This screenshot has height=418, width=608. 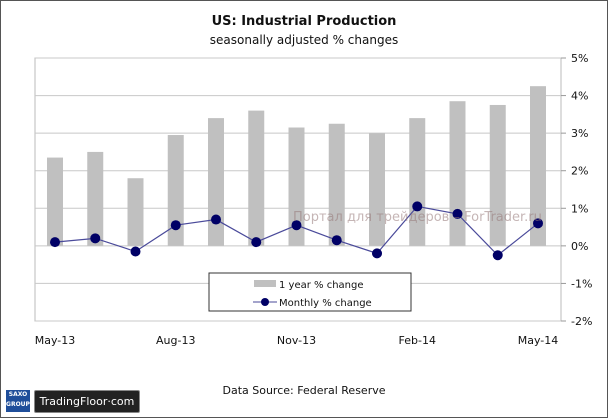 What do you see at coordinates (310, 292) in the screenshot?
I see `legend-box` at bounding box center [310, 292].